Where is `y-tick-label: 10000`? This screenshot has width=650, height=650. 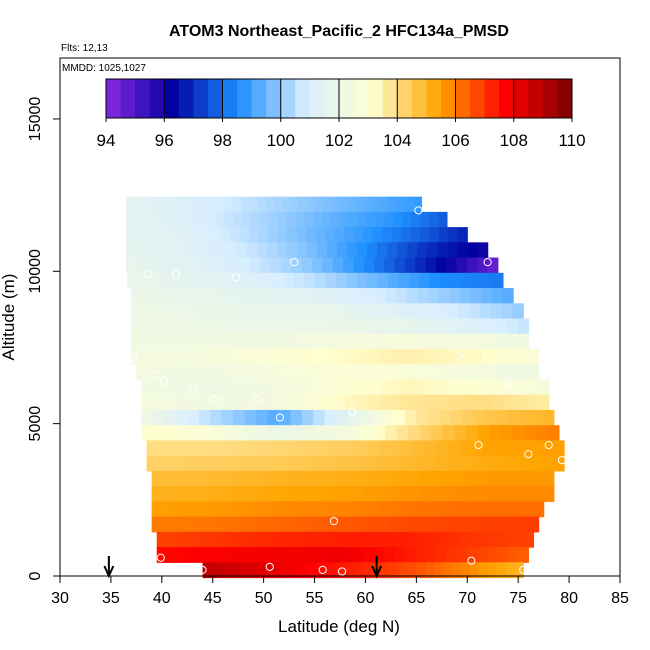
y-tick-label: 10000 is located at coordinates (35, 271).